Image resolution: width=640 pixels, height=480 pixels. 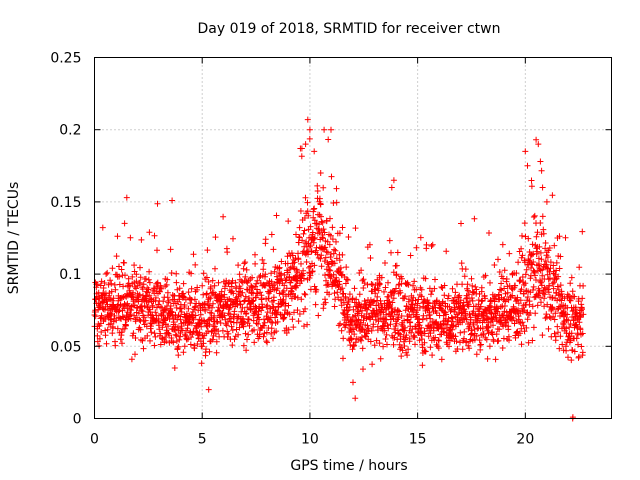 I want to click on y-tick-label: 0.2, so click(x=70, y=131).